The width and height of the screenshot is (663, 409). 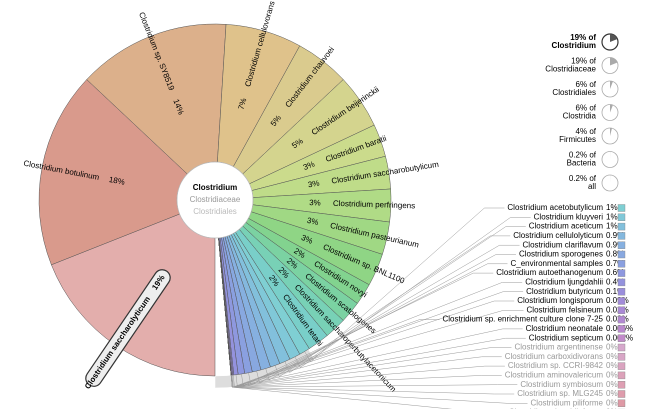 I want to click on legend-name: Clostridium symbiosum, so click(x=561, y=384).